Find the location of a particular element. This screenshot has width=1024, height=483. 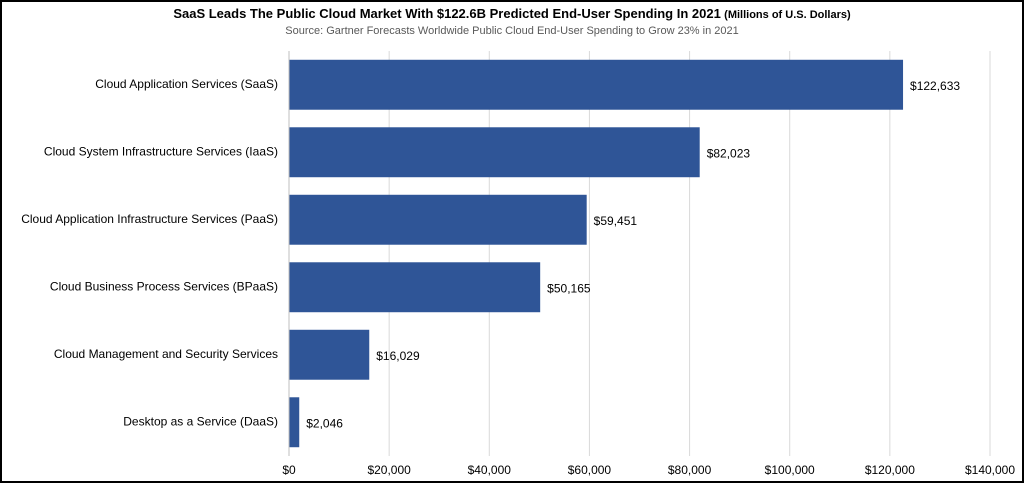

x-tick-label: $140,000 is located at coordinates (990, 470).